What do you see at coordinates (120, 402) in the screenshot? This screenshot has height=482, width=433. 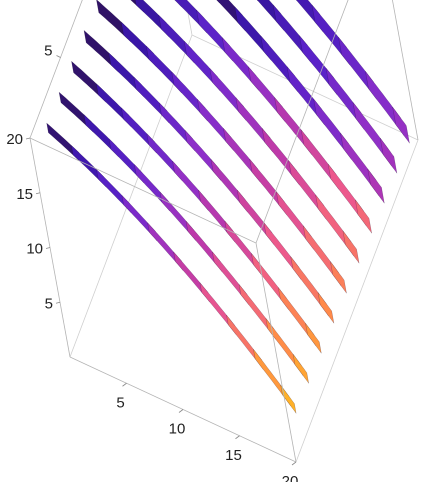 I see `x-tick-label: 5` at bounding box center [120, 402].